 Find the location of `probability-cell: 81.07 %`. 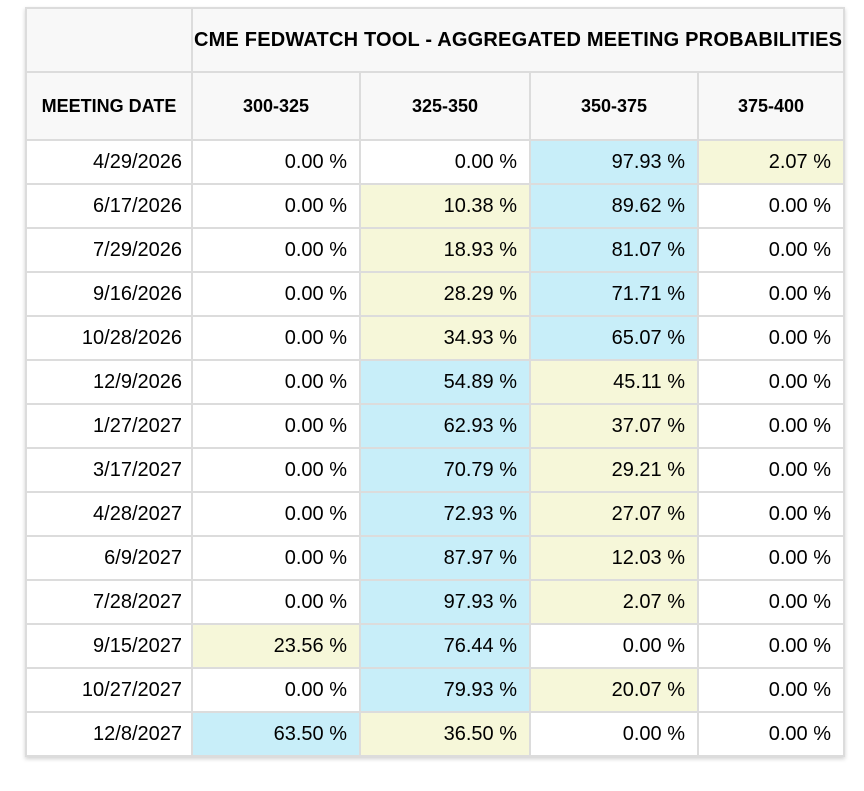

probability-cell: 81.07 % is located at coordinates (614, 250).